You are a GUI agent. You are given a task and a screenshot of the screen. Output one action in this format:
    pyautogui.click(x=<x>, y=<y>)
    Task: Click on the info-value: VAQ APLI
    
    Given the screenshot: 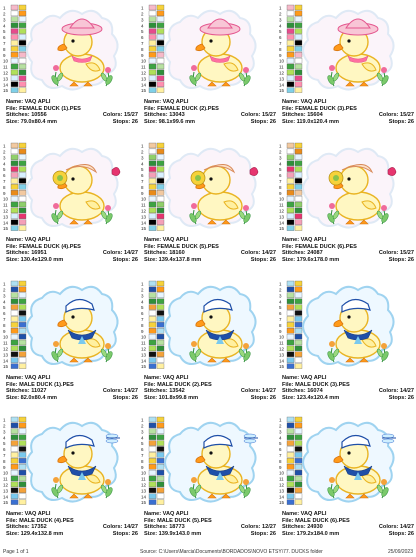 What is the action you would take?
    pyautogui.click(x=37, y=378)
    